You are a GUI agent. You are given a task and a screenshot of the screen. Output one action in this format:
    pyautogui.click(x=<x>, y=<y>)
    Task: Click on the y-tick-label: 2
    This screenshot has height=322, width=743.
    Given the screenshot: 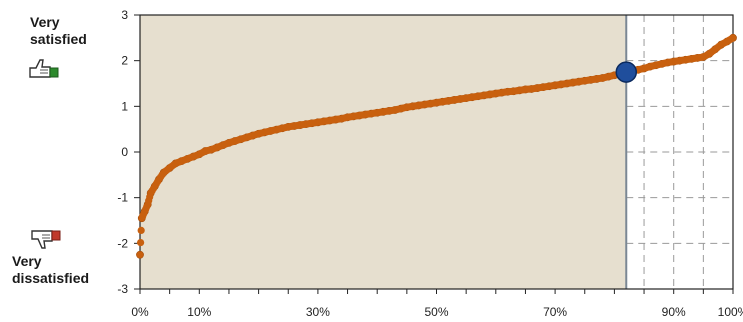 What is the action you would take?
    pyautogui.click(x=124, y=61)
    